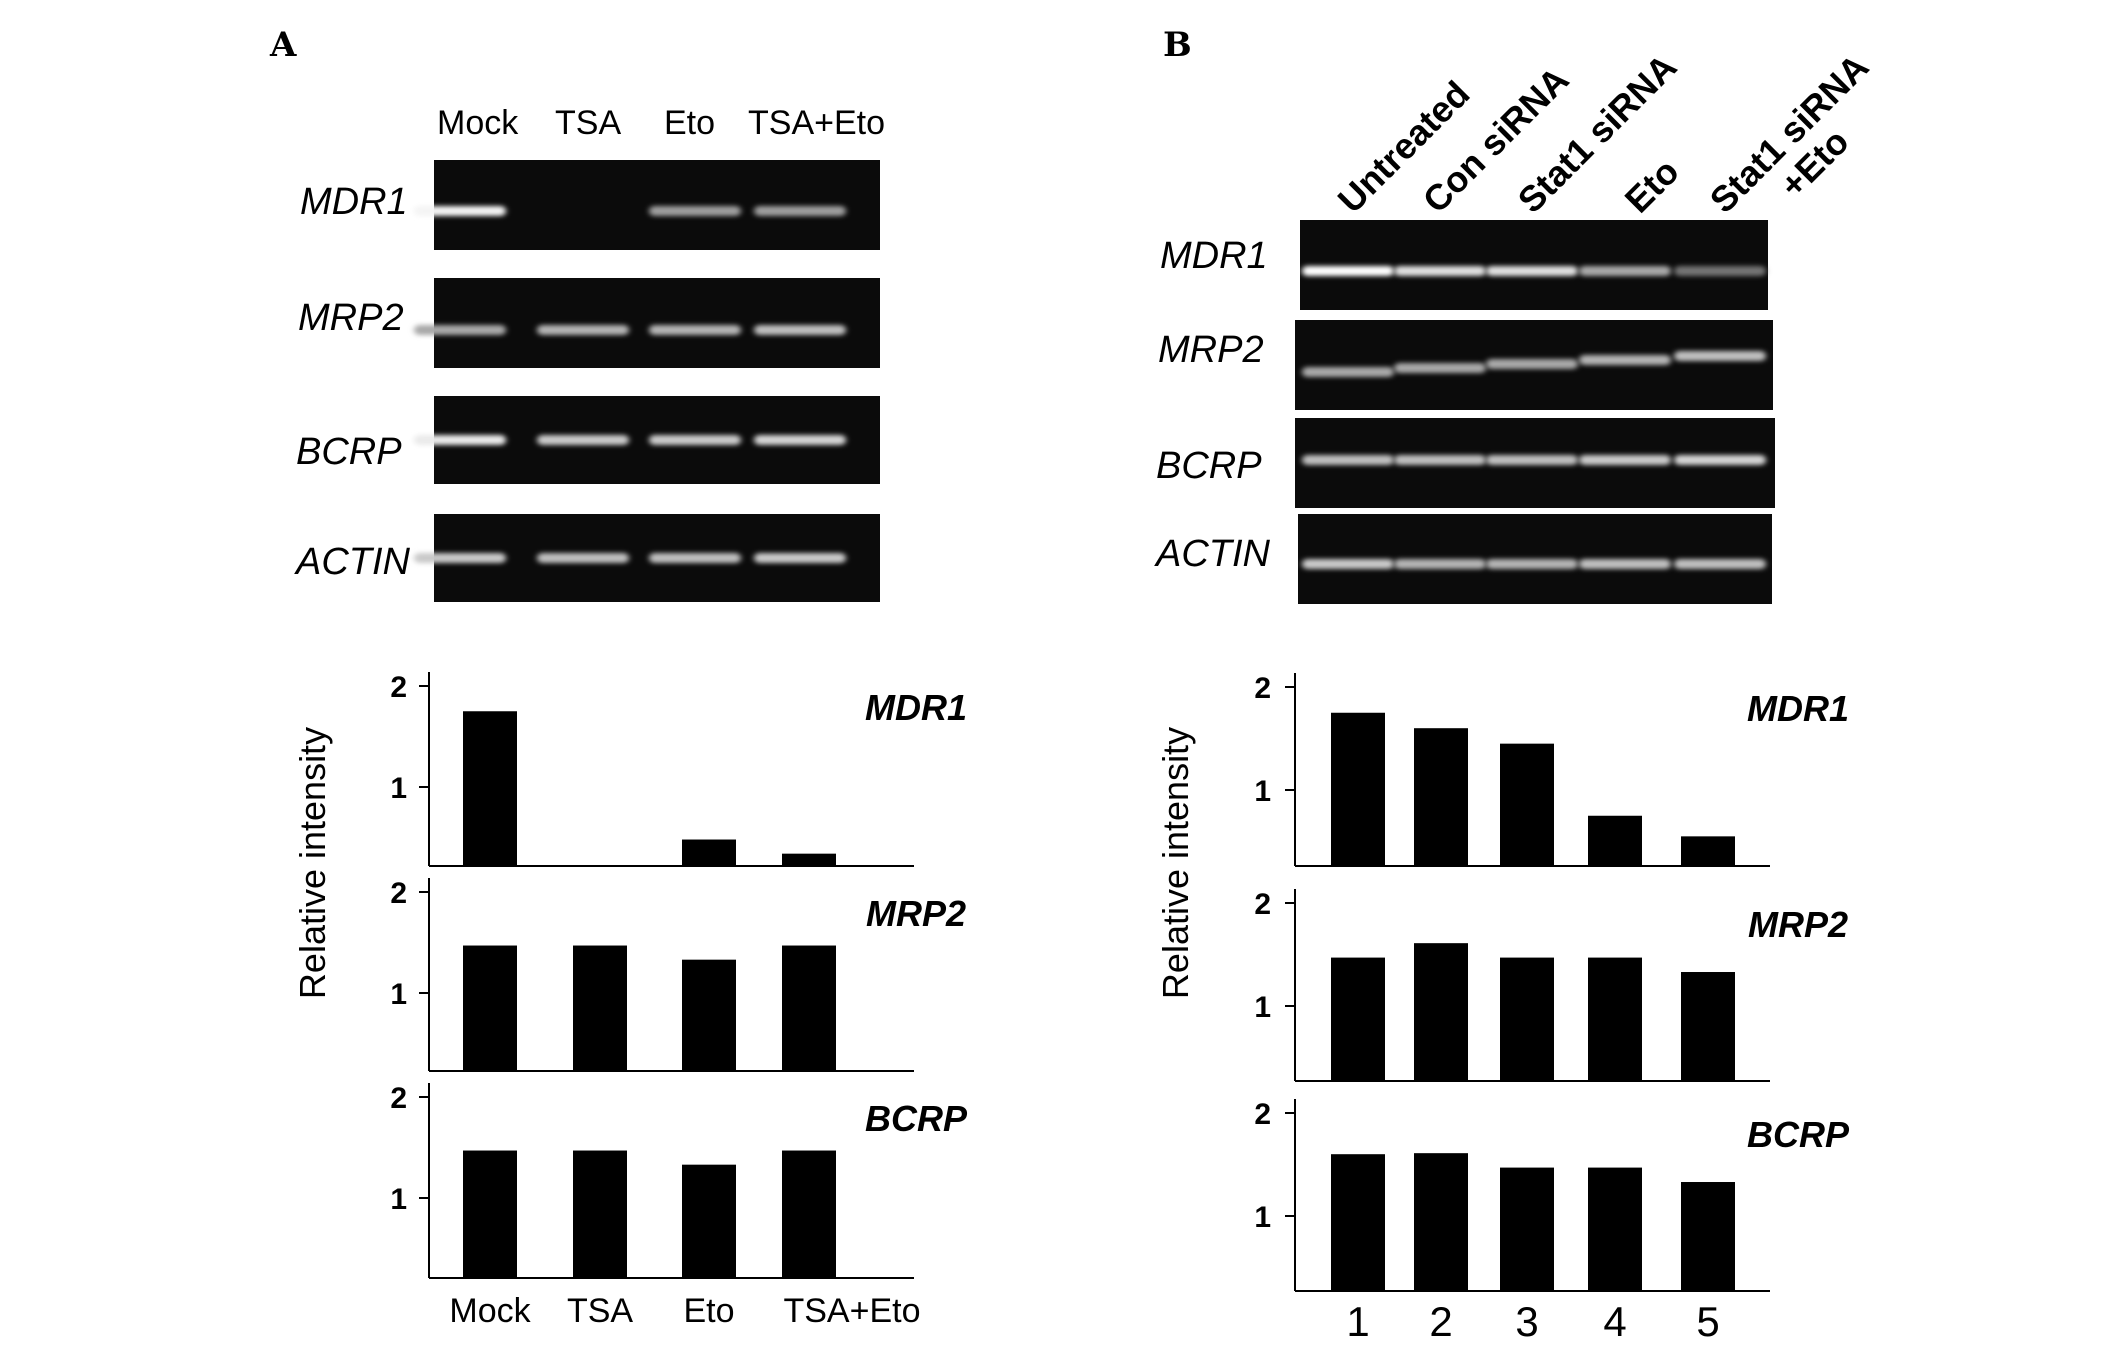 The height and width of the screenshot is (1345, 2126). I want to click on x-category-label: 1, so click(1357, 1321).